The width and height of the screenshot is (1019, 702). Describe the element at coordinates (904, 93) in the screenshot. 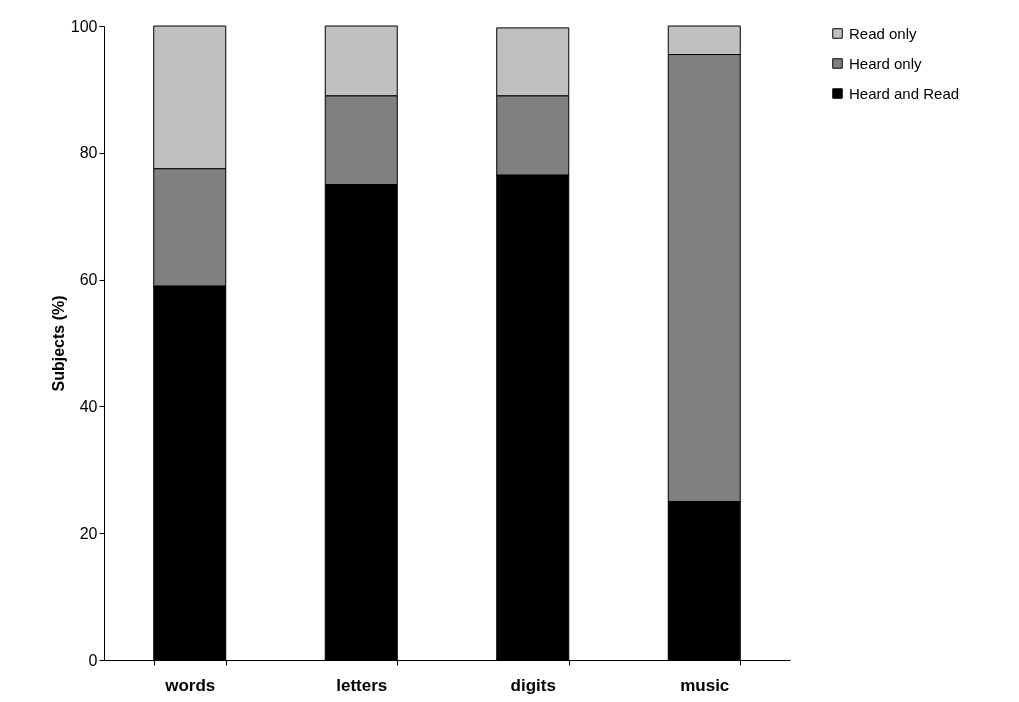

I see `legend-label: Heard and Read` at that location.